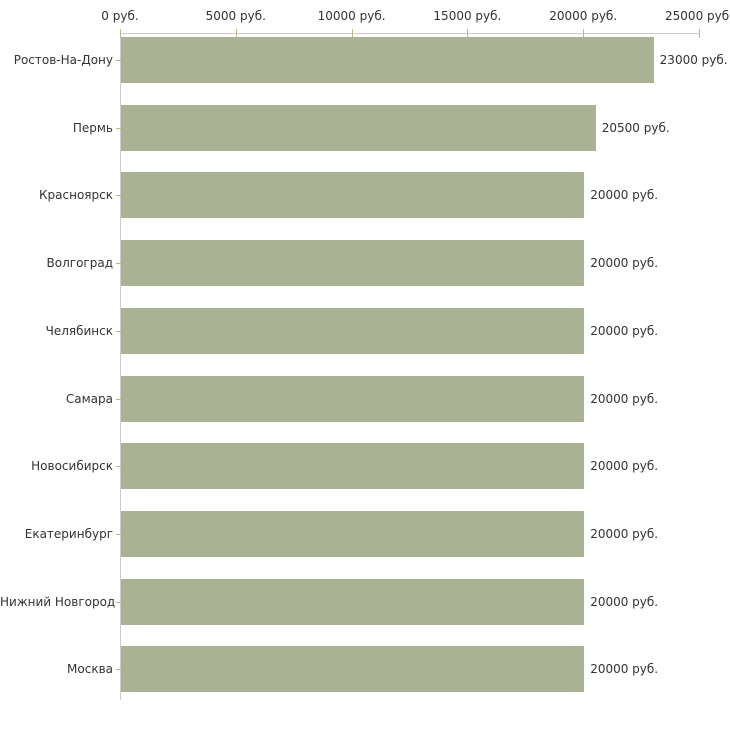 The height and width of the screenshot is (730, 730). Describe the element at coordinates (79, 263) in the screenshot. I see `category-label: Волгоград` at that location.